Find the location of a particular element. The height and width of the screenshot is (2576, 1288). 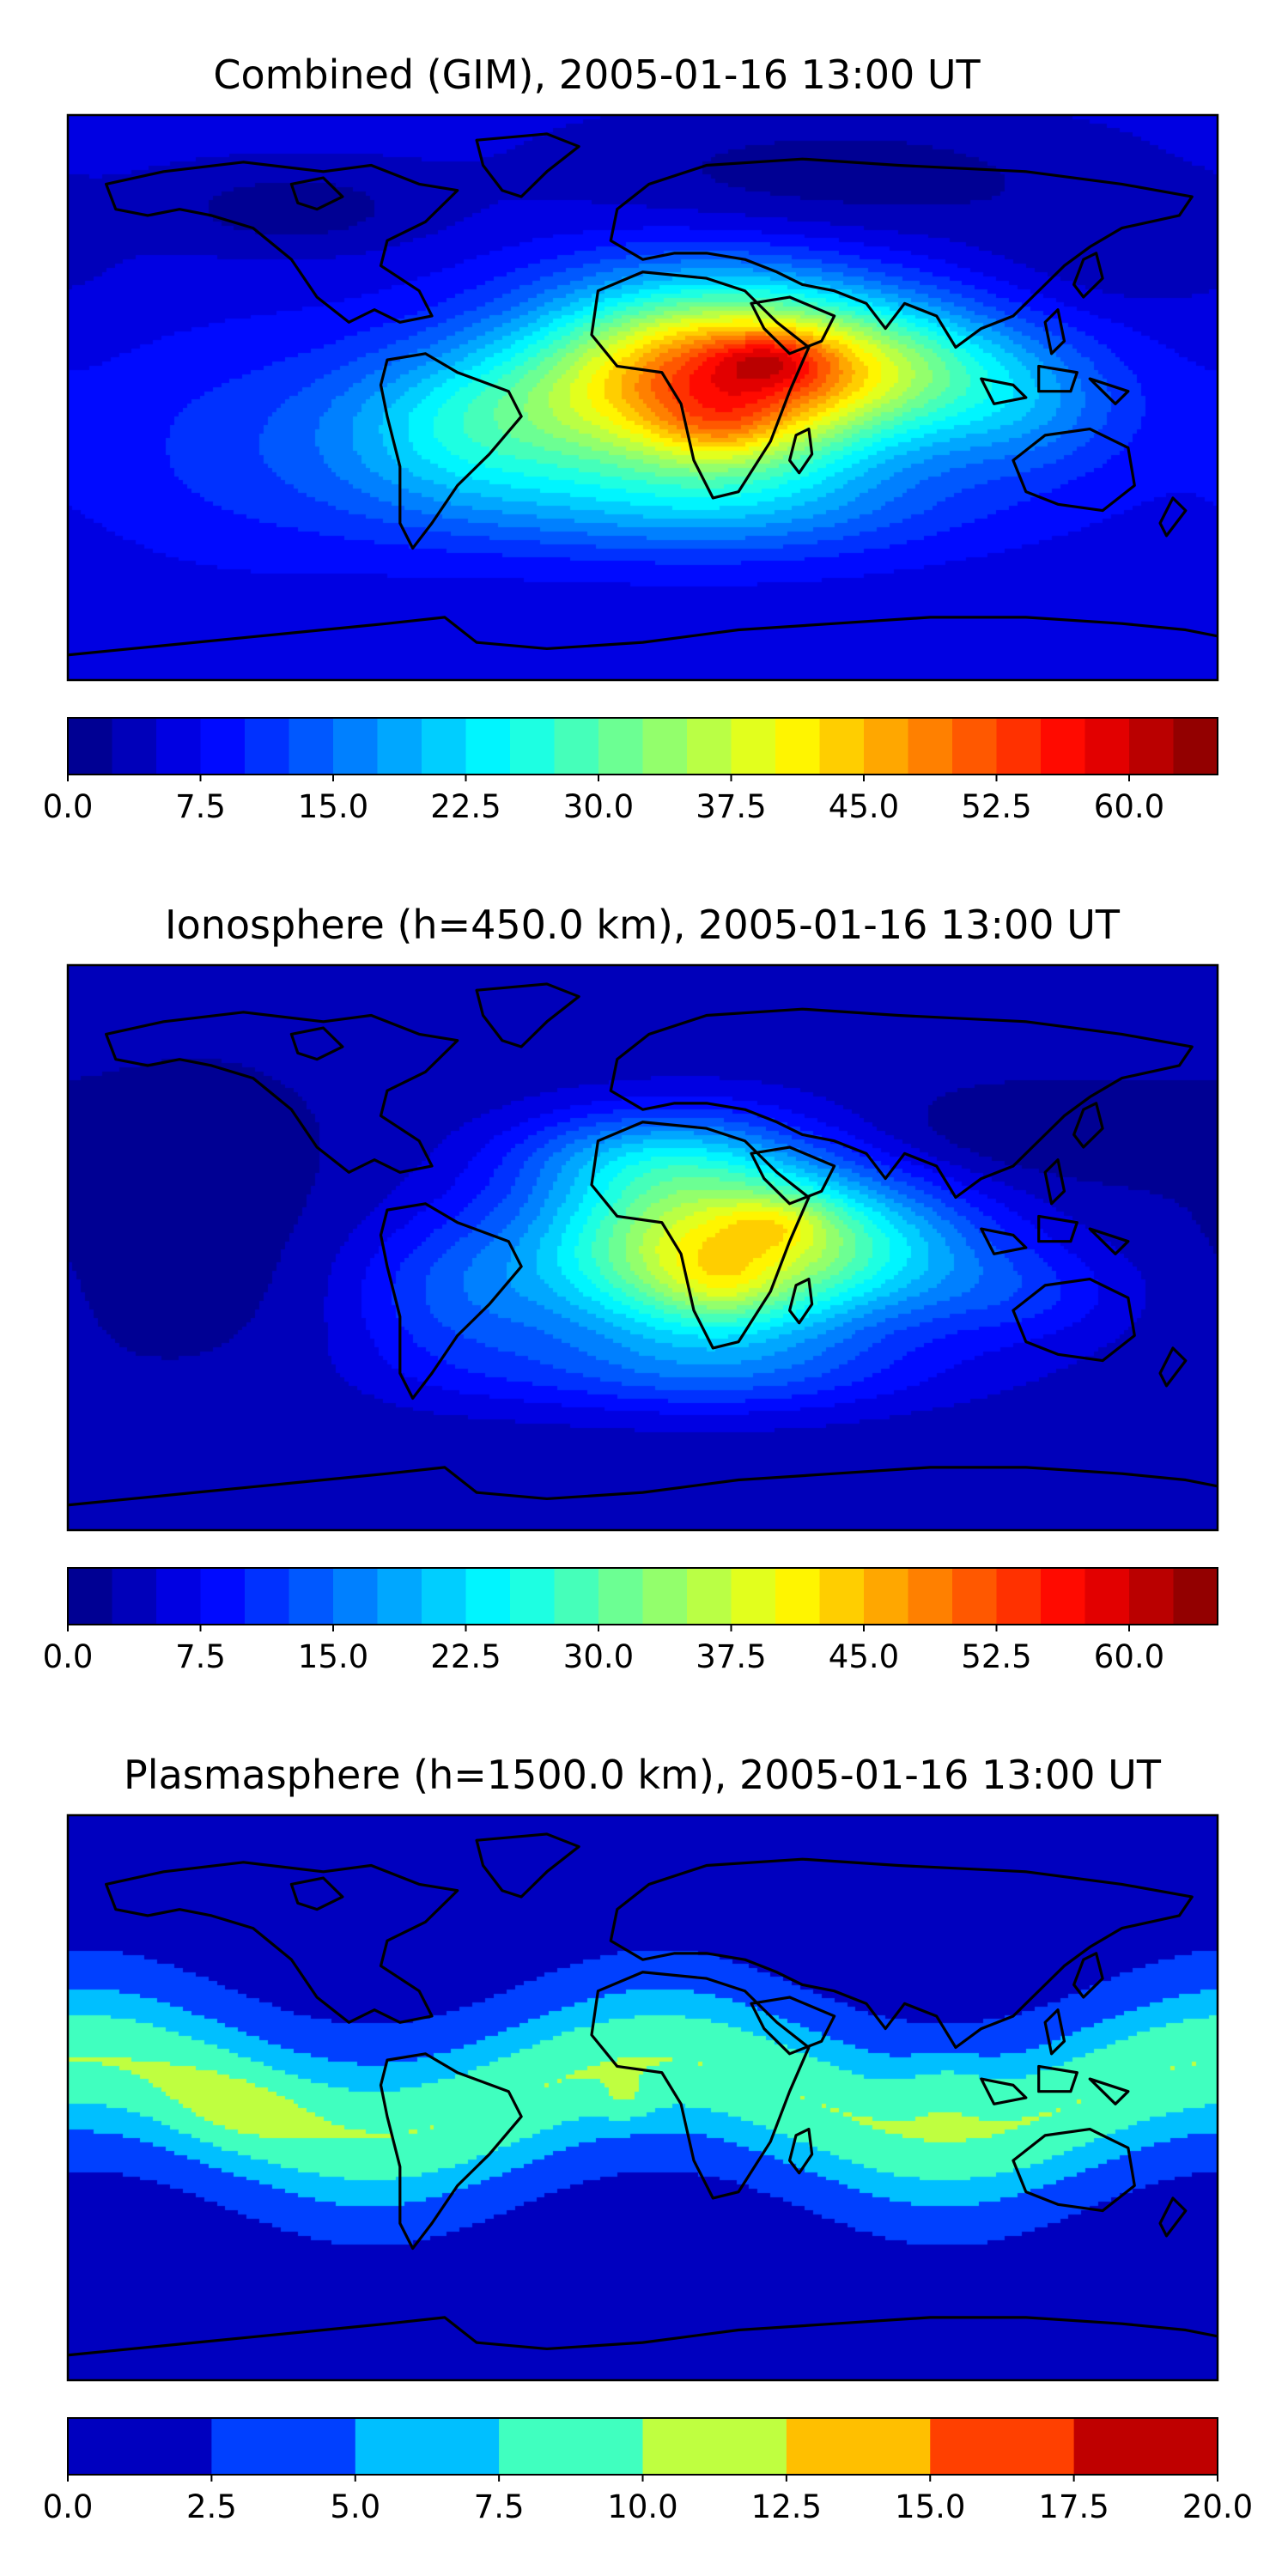

colorbar-3-tick-label: 2.5 is located at coordinates (212, 2507).